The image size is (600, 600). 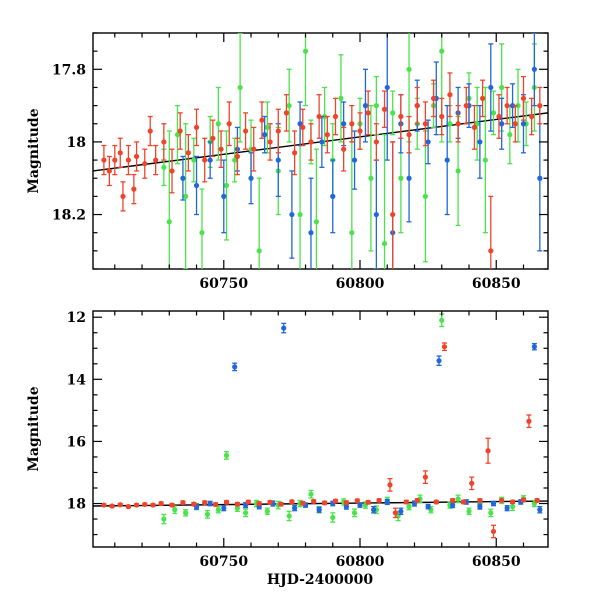 I want to click on top-ytick-label: 17.8, so click(x=69, y=70).